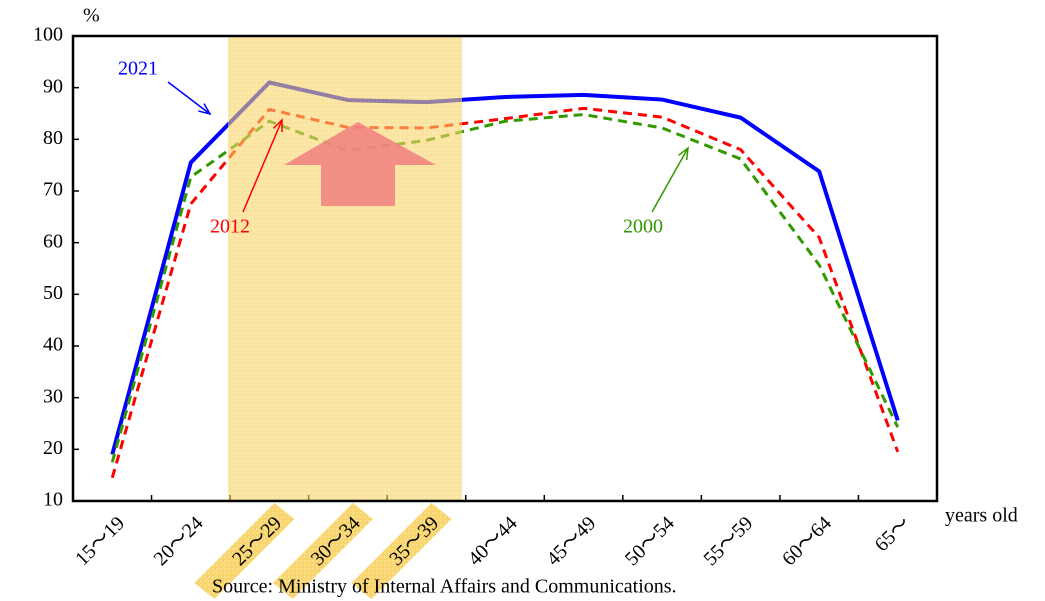  I want to click on y-unit: %, so click(91, 16).